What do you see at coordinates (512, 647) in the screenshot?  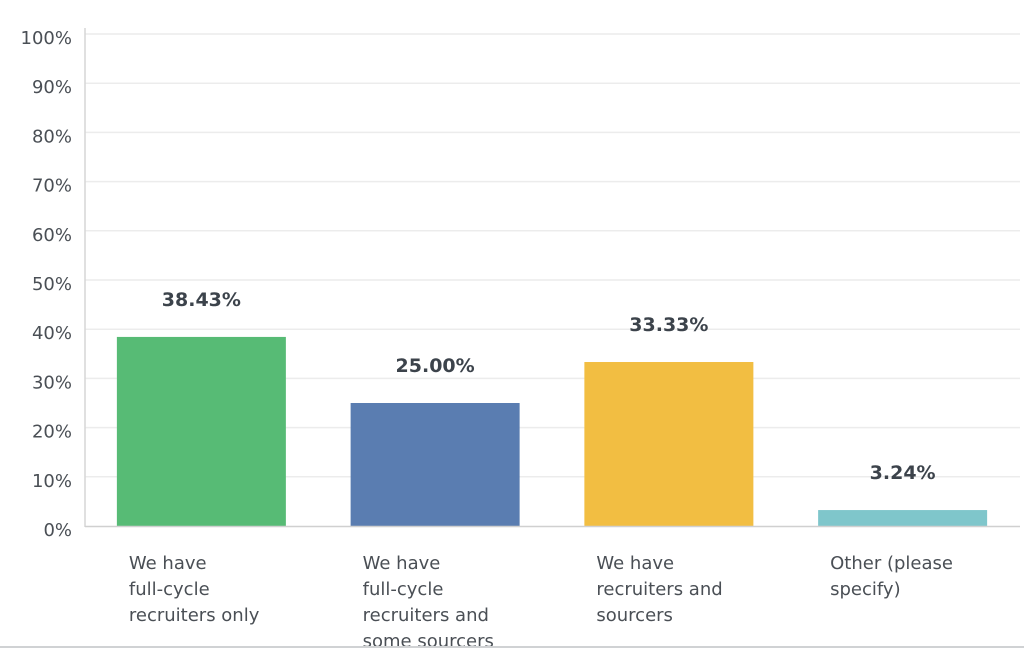 I see `bottom-divider` at bounding box center [512, 647].